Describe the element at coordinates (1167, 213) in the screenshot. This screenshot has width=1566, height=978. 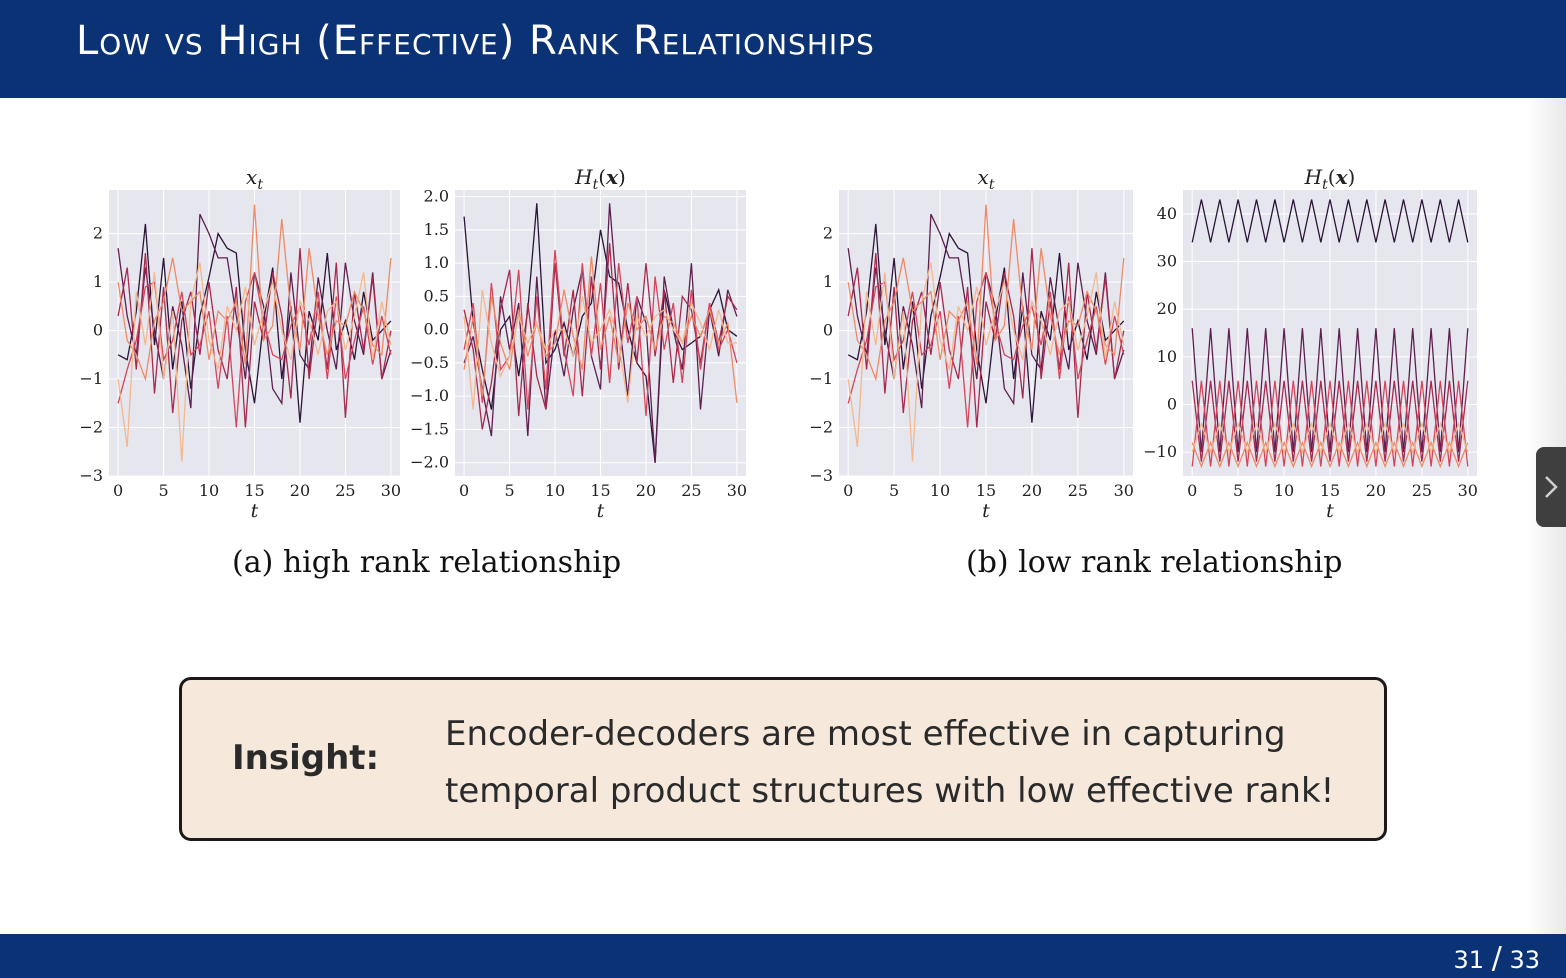
I see `y-tick-label: 40` at that location.